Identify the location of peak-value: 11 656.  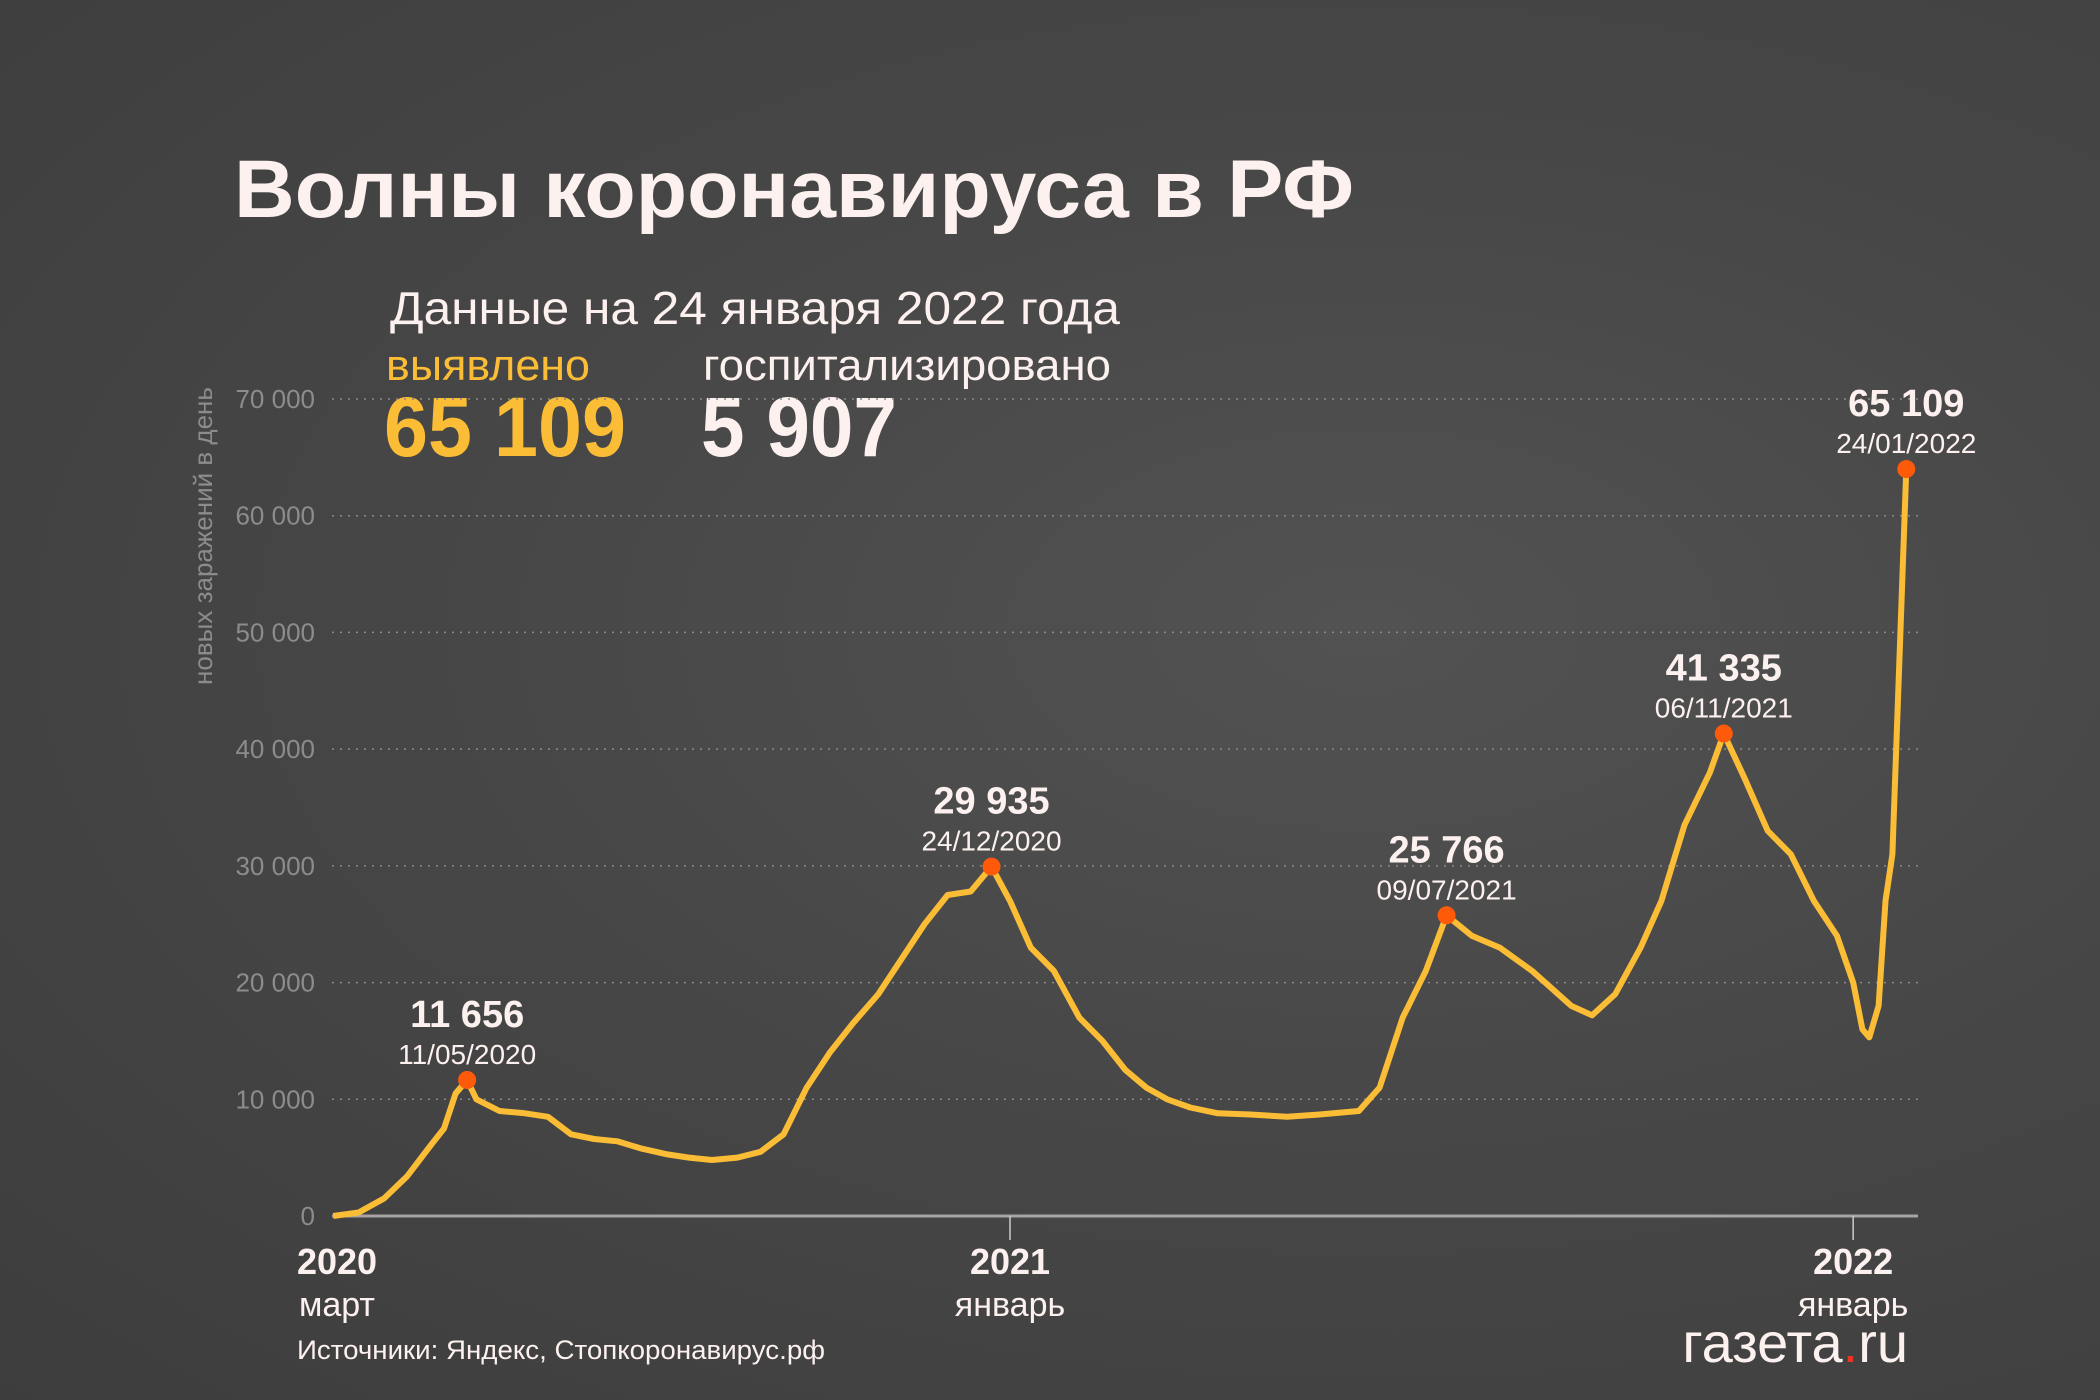
(467, 1015).